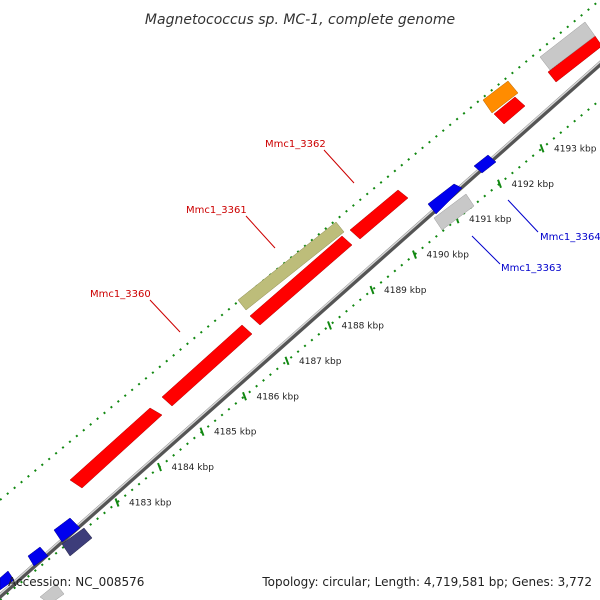 This screenshot has width=600, height=600. Describe the element at coordinates (216, 210) in the screenshot. I see `gene-label: Mmc1_3361` at that location.